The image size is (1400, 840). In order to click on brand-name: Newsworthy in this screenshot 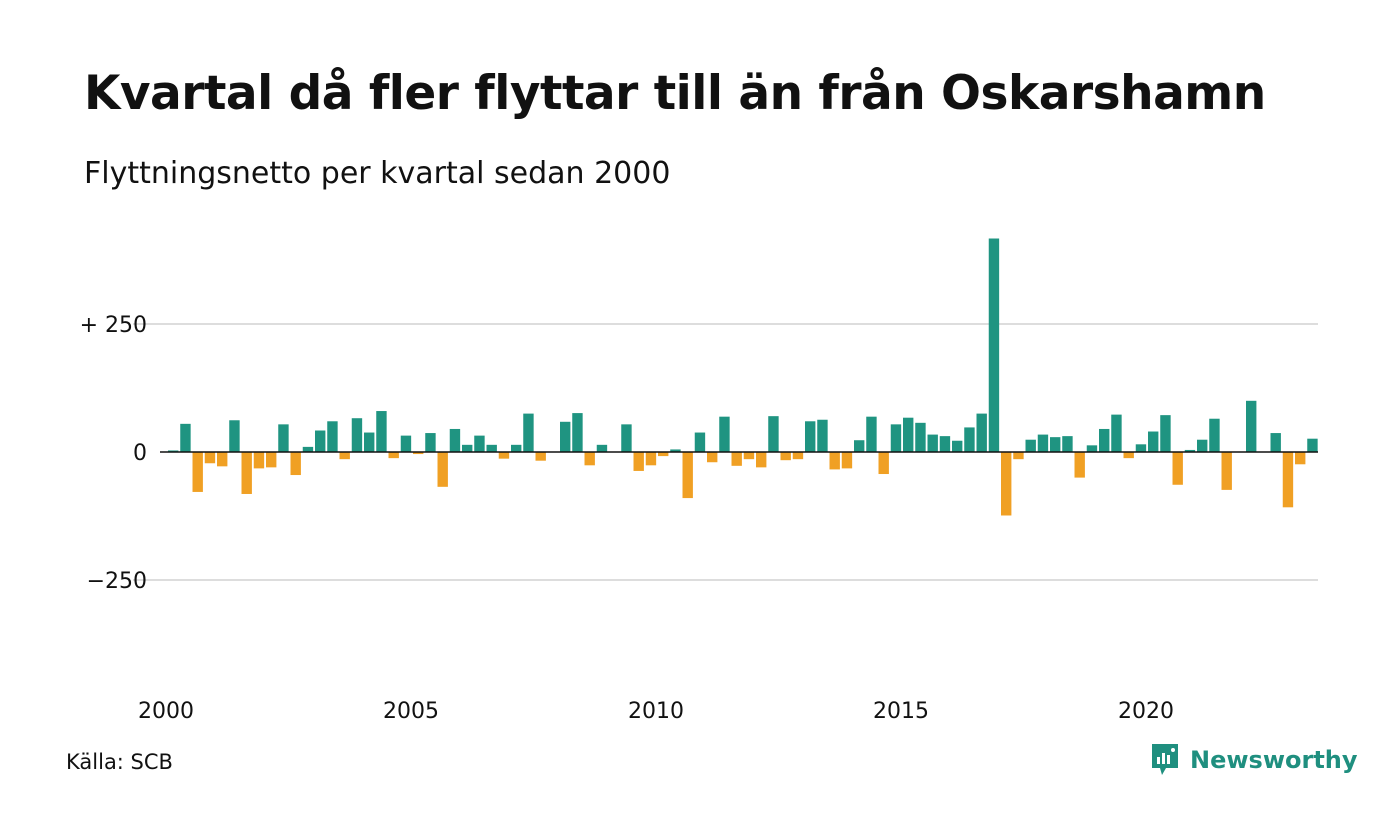, I will do `click(1274, 760)`.